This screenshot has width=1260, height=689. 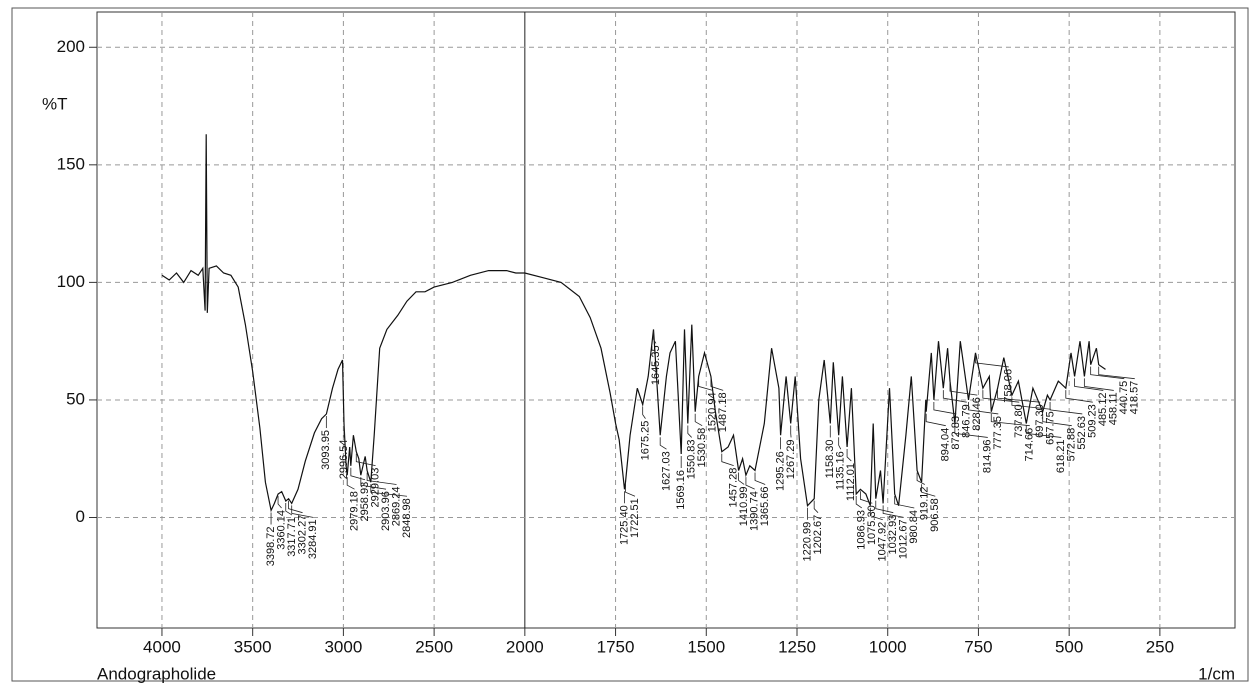 What do you see at coordinates (914, 527) in the screenshot?
I see `peak-label: 980.84` at bounding box center [914, 527].